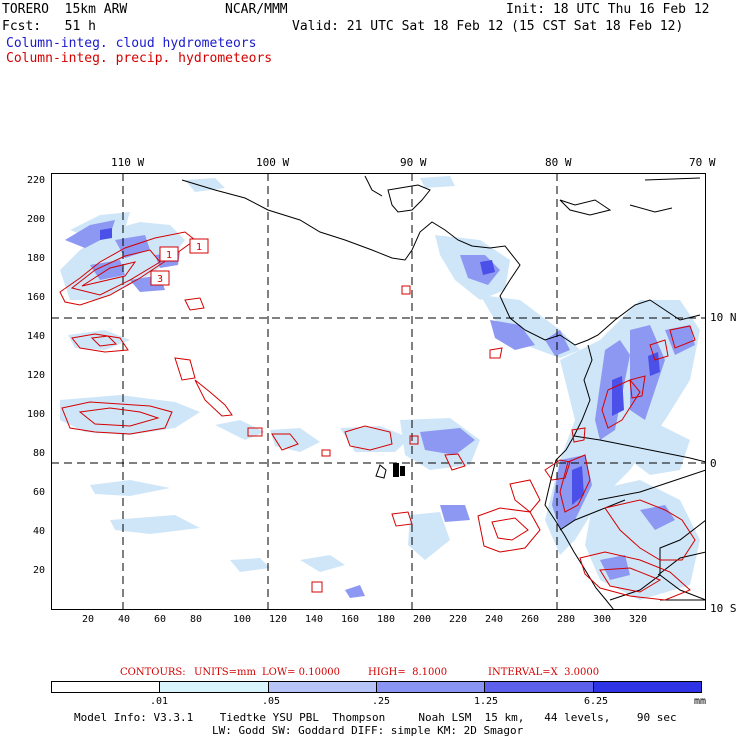 Image resolution: width=740 pixels, height=740 pixels. What do you see at coordinates (458, 619) in the screenshot?
I see `x-index-label: 220` at bounding box center [458, 619].